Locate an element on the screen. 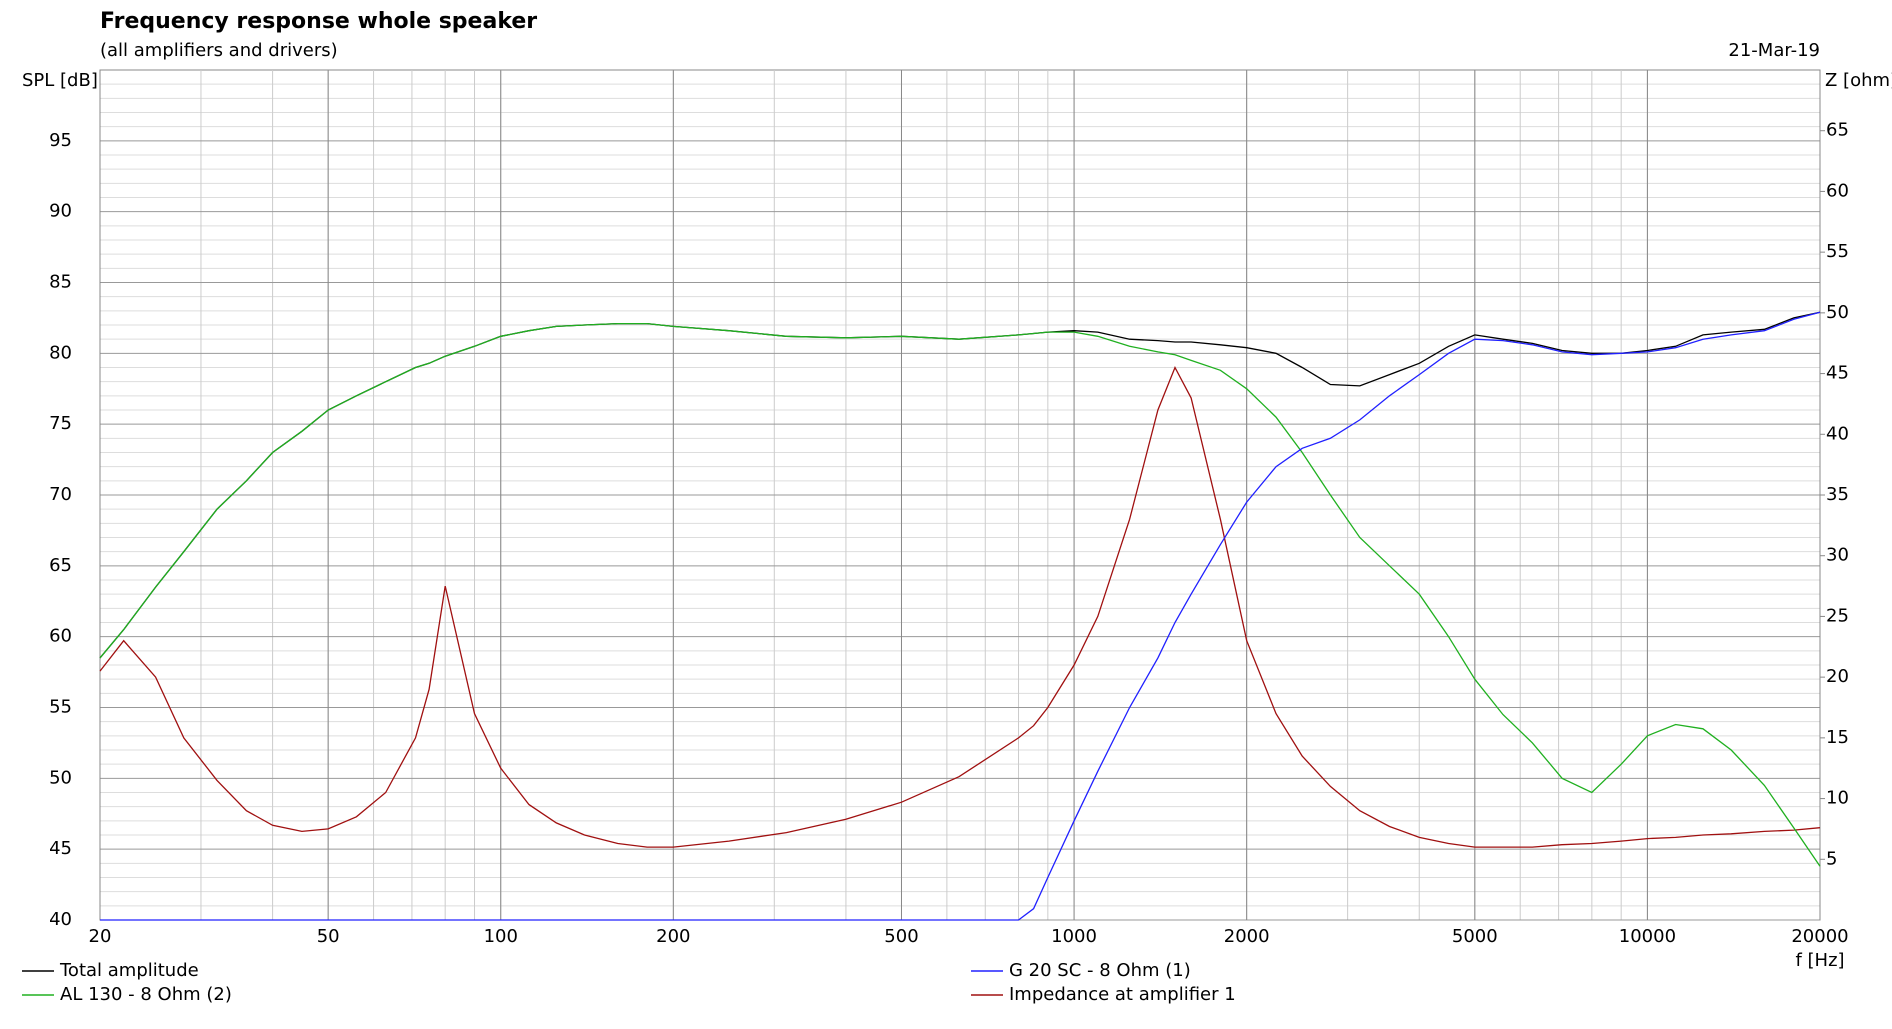  y-tick-label: 80 is located at coordinates (60, 352).